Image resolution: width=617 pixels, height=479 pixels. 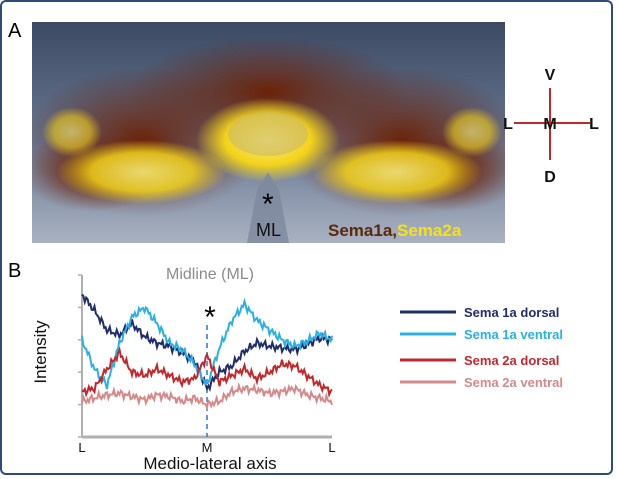 What do you see at coordinates (360, 230) in the screenshot?
I see `stain-label-sema1a: Sema1a` at bounding box center [360, 230].